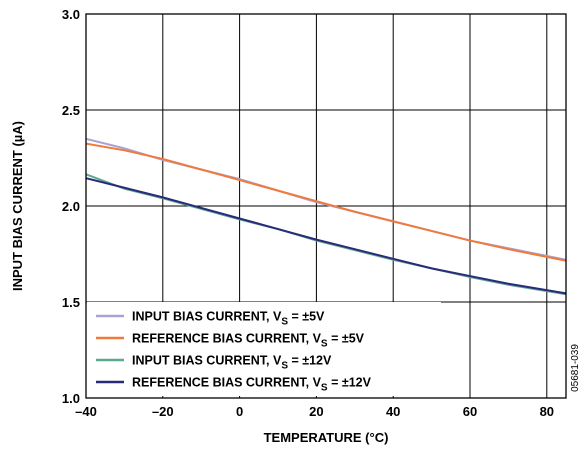 Image resolution: width=586 pixels, height=452 pixels. I want to click on x-tick-label-6: 80, so click(547, 411).